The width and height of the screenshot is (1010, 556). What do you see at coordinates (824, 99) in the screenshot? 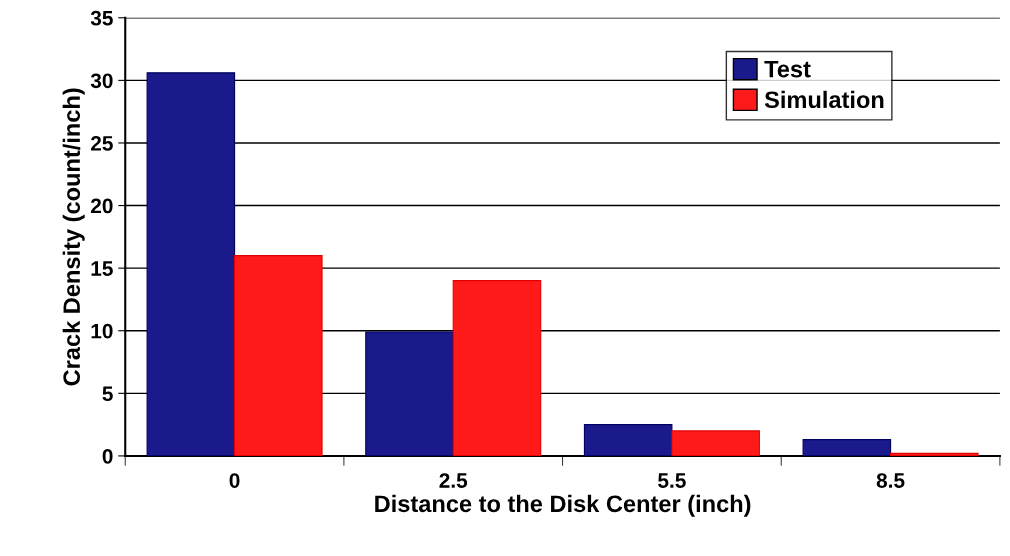
I see `legend-label: Simulation` at bounding box center [824, 99].